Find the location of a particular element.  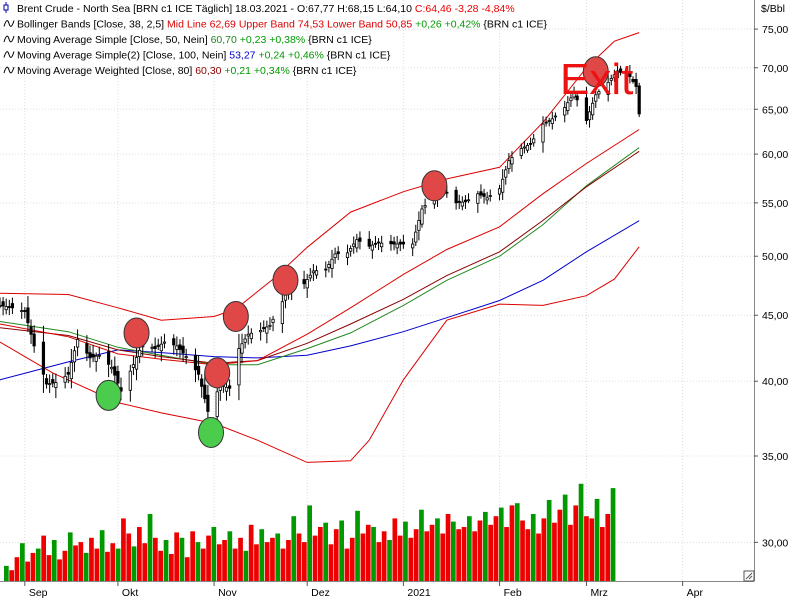

legend-segment: +0,26 +0,42% is located at coordinates (449, 25).